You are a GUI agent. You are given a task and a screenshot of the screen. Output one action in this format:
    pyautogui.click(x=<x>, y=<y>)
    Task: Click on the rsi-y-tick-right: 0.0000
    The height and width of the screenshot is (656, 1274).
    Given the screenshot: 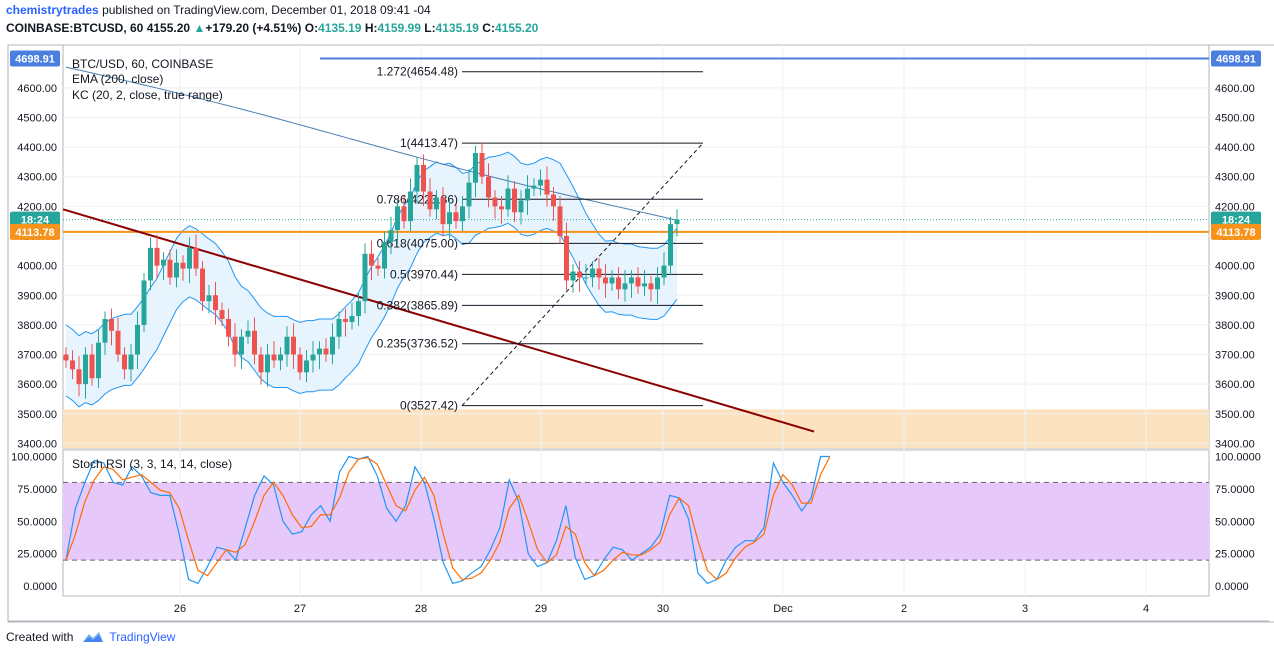 What is the action you would take?
    pyautogui.click(x=1232, y=587)
    